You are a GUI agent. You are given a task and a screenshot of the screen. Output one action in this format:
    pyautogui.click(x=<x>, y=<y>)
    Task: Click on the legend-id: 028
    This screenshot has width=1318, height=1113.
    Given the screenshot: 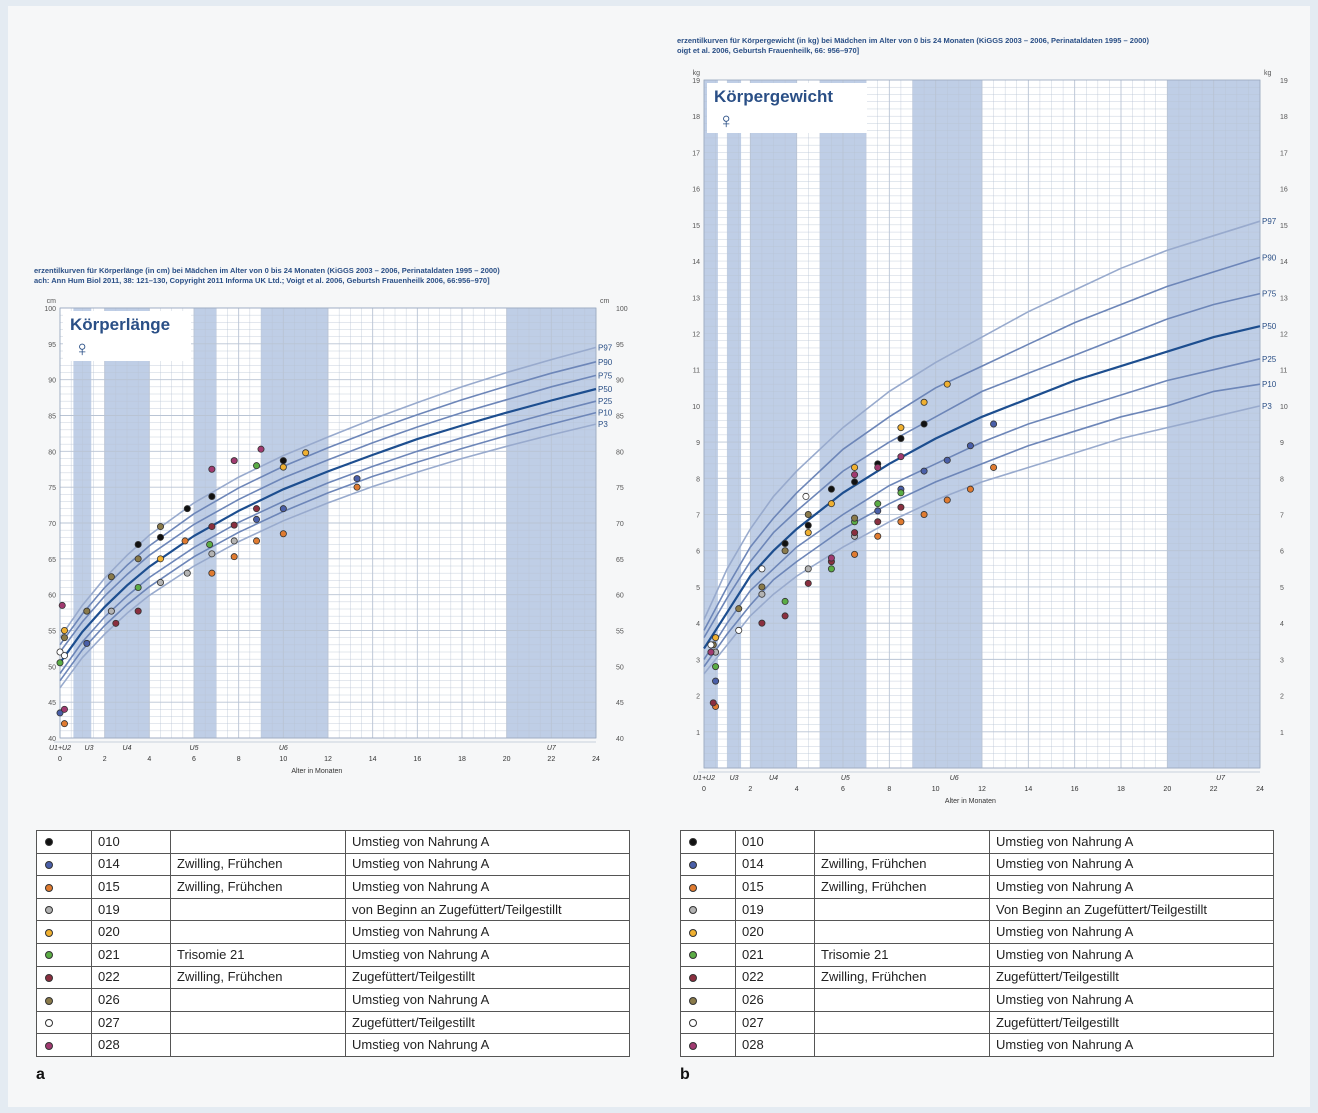 What is the action you would take?
    pyautogui.click(x=775, y=1045)
    